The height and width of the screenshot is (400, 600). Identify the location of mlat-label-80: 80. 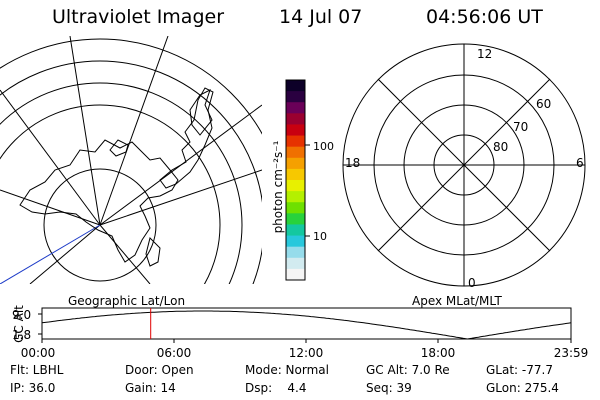
(501, 147).